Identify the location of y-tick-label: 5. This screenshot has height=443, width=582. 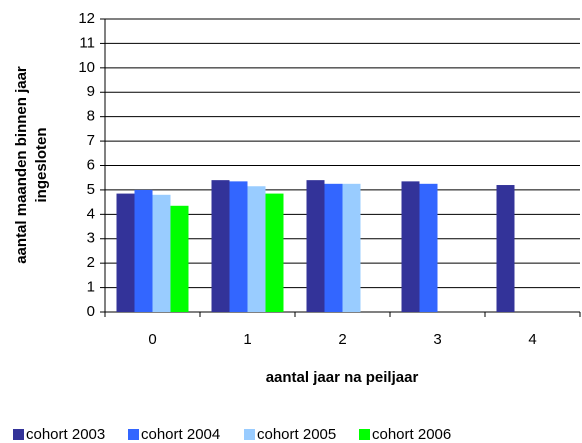
(91, 189).